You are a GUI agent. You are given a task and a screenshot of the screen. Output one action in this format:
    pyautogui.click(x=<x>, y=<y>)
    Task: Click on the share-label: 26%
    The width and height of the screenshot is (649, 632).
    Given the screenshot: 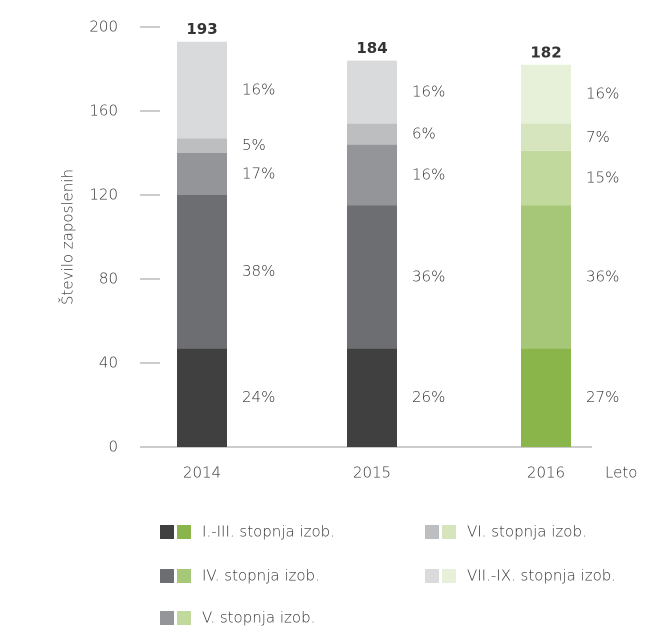 What is the action you would take?
    pyautogui.click(x=428, y=397)
    